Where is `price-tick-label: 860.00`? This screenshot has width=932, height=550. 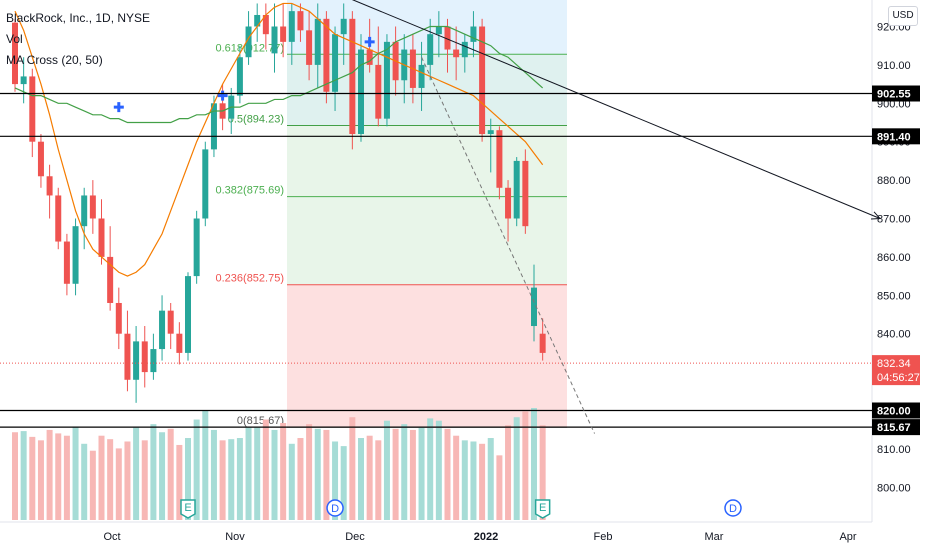 price-tick-label: 860.00 is located at coordinates (894, 258).